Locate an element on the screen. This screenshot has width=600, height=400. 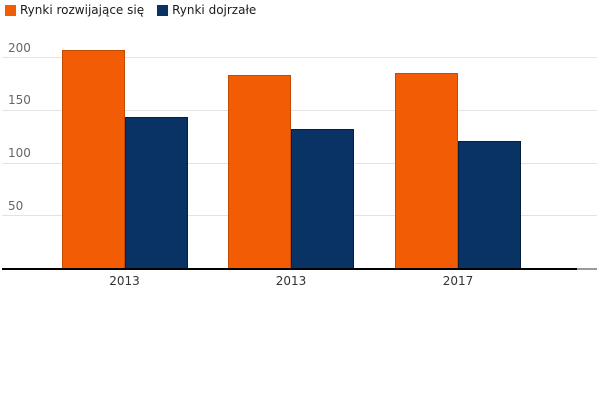
x-axis-line is located at coordinates (289, 268).